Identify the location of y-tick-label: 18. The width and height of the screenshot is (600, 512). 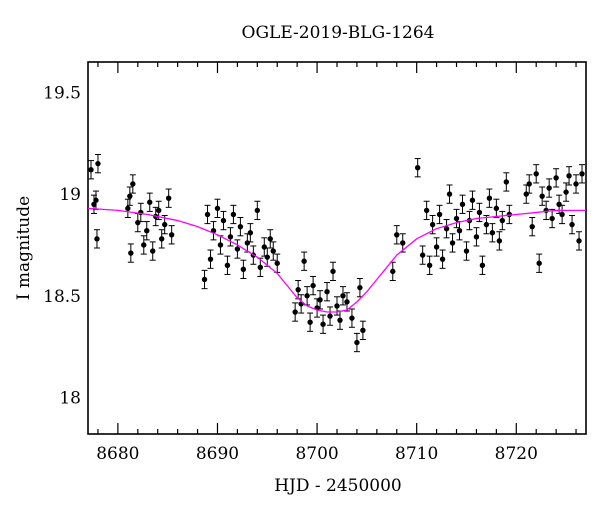
(70, 398).